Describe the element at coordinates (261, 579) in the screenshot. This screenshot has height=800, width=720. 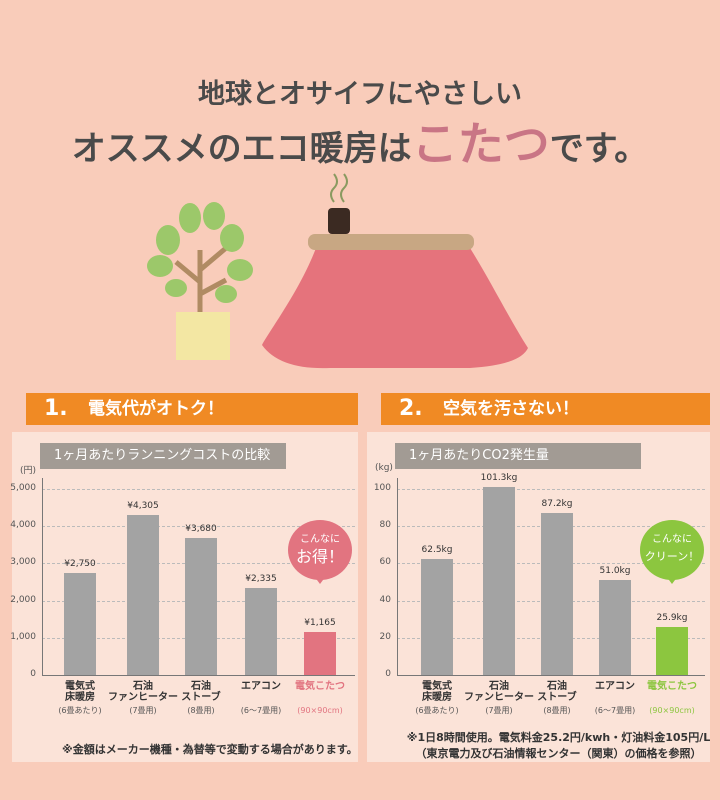
I see `value-label: ¥2,335` at that location.